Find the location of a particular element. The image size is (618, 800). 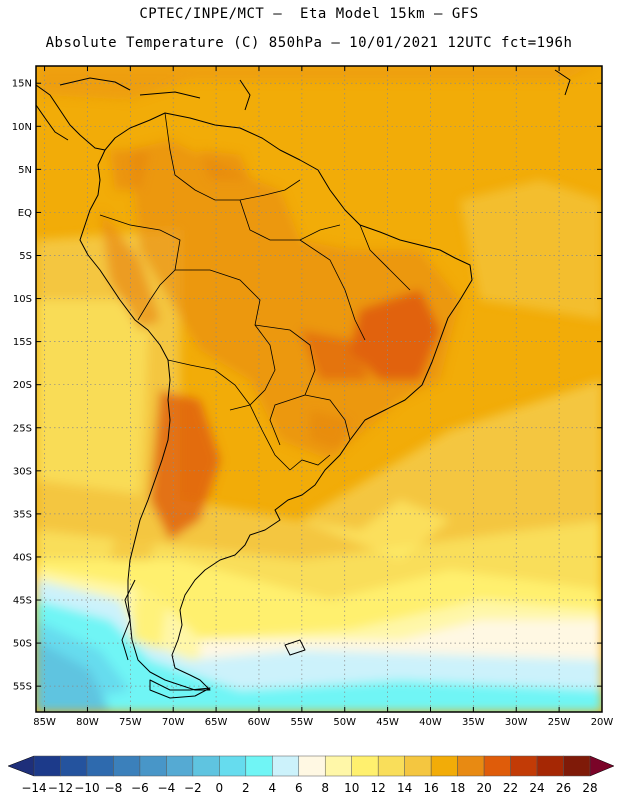

lon-tick-label: 65W is located at coordinates (216, 722).